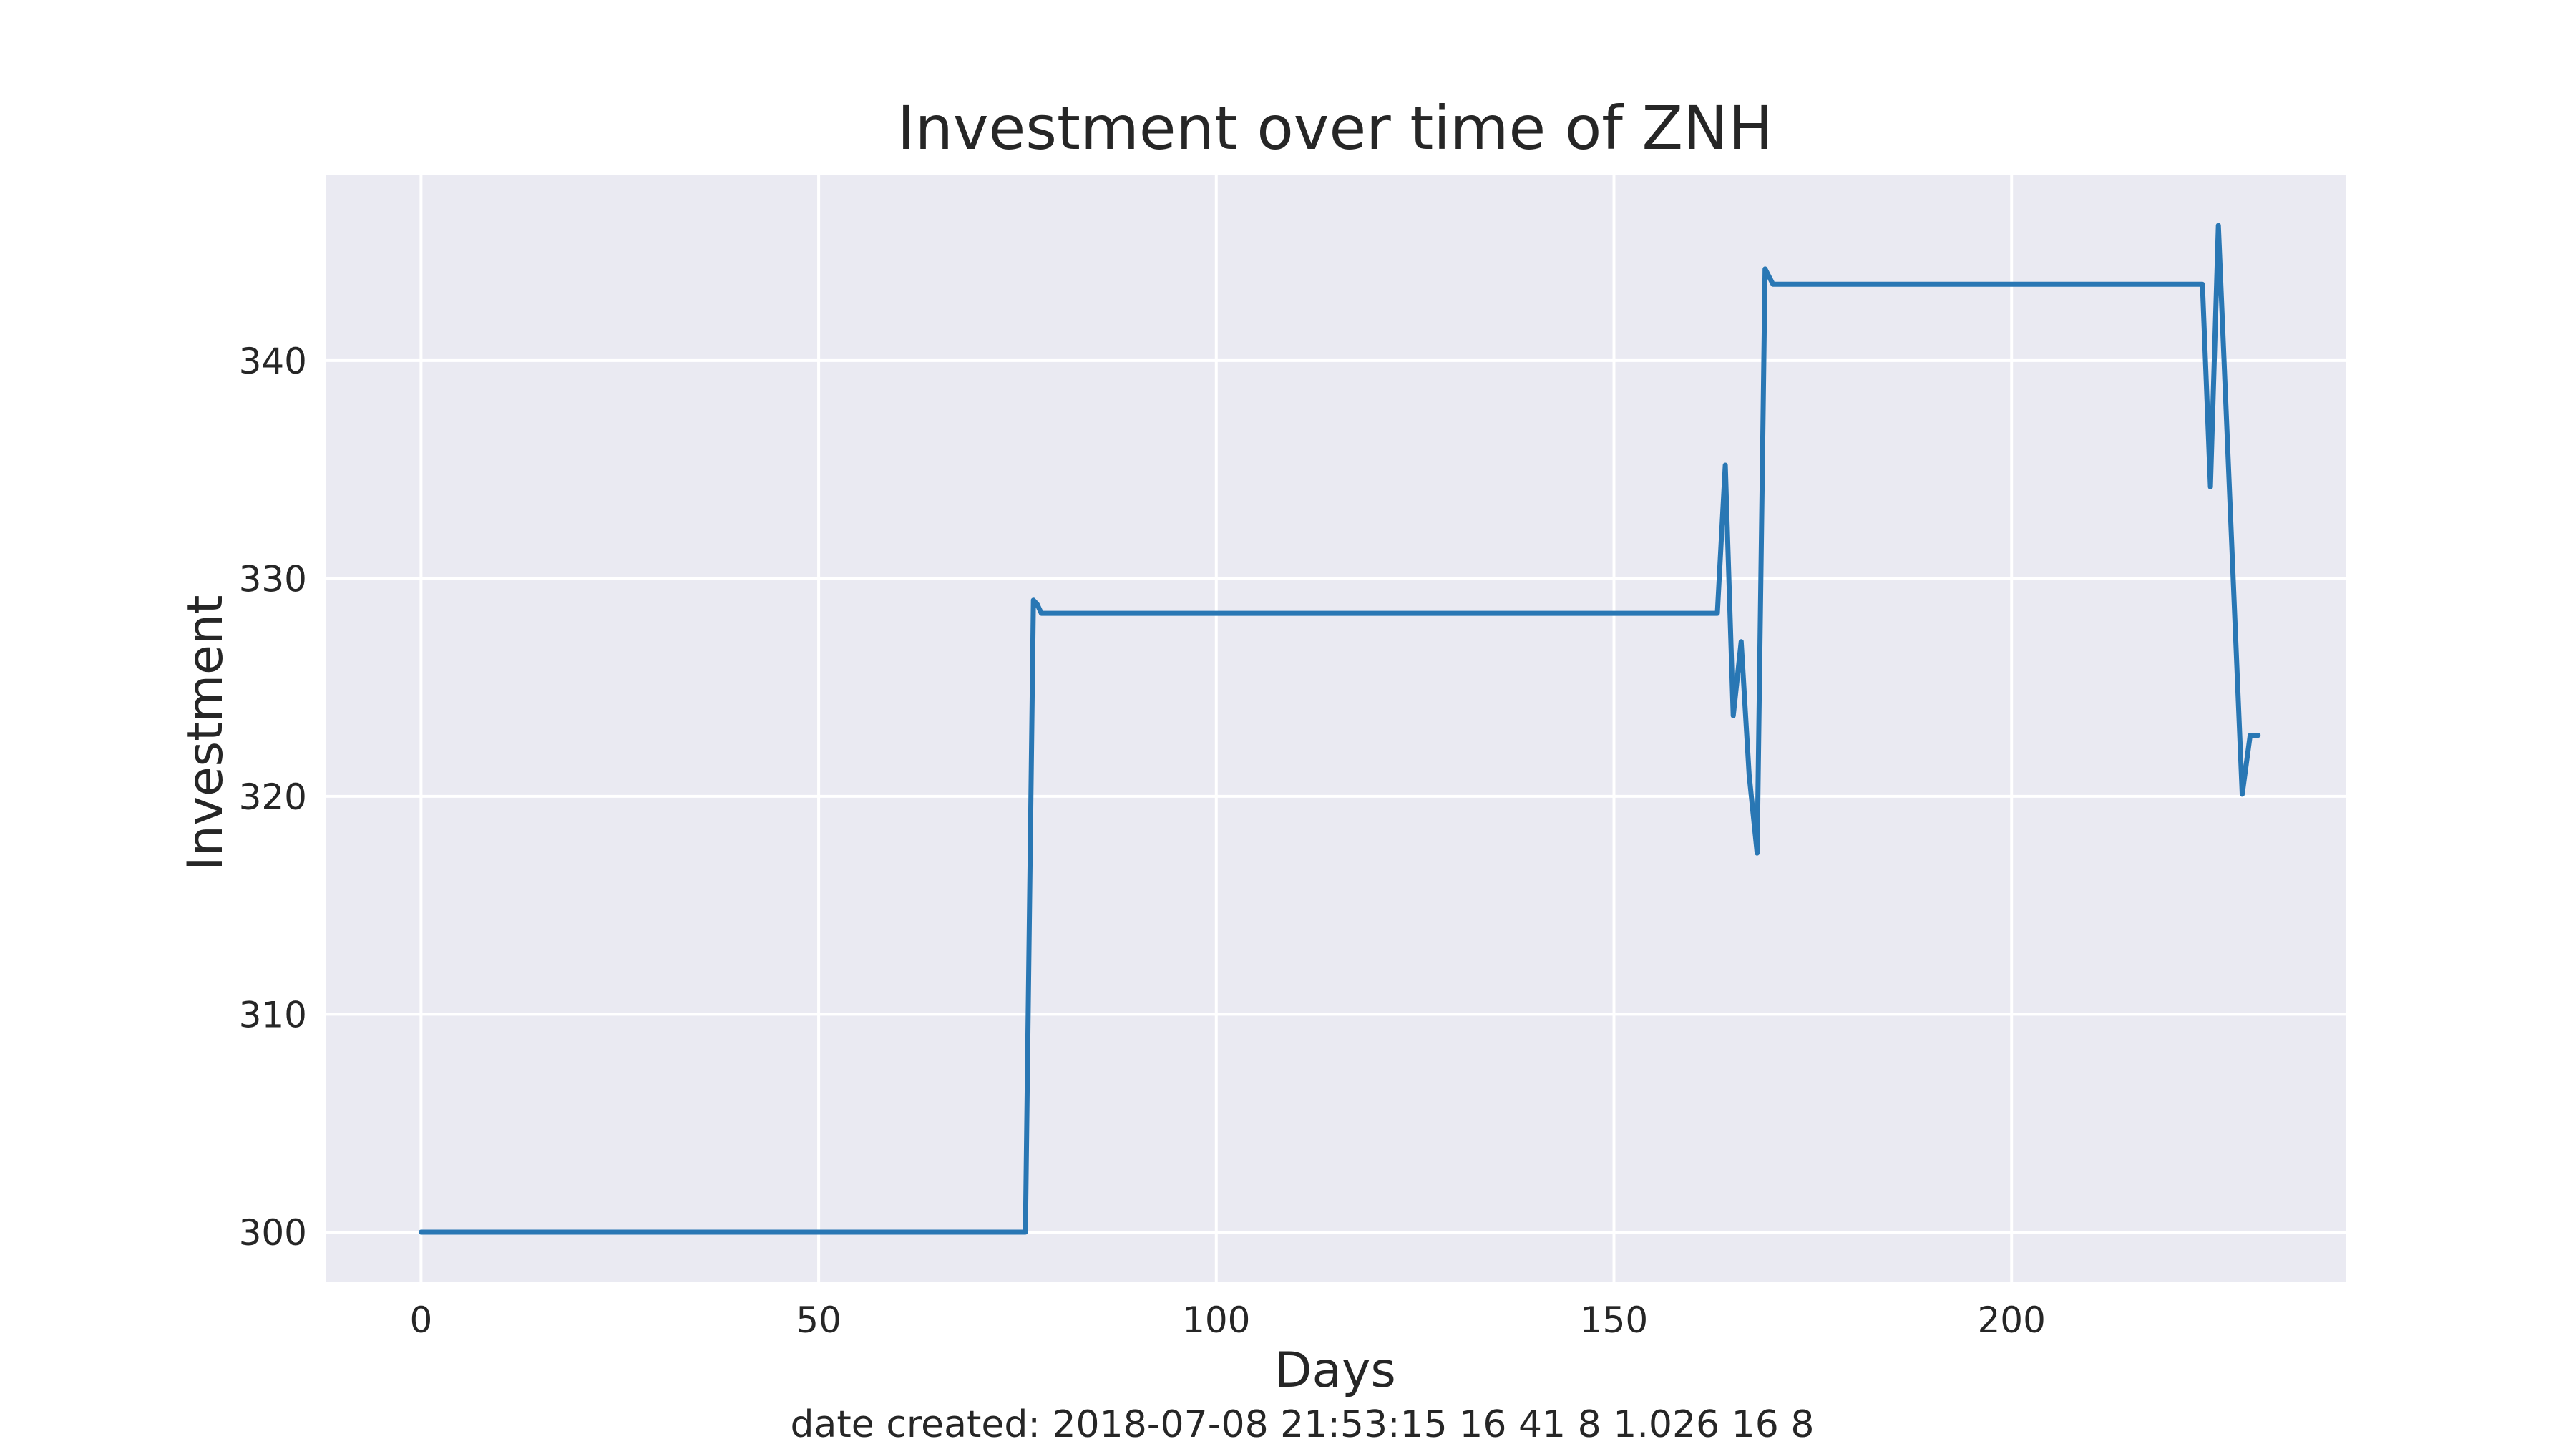  What do you see at coordinates (1614, 1320) in the screenshot?
I see `x-tick-label: 150` at bounding box center [1614, 1320].